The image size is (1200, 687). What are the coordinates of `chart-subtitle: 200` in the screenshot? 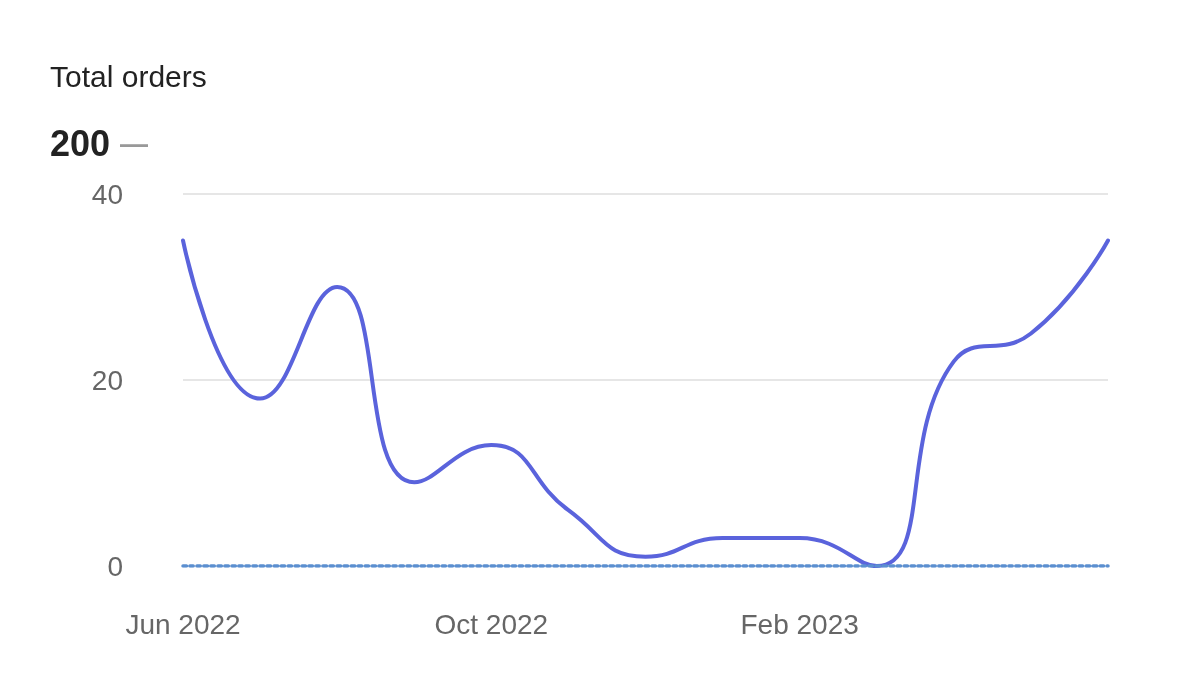 It's located at (80, 143).